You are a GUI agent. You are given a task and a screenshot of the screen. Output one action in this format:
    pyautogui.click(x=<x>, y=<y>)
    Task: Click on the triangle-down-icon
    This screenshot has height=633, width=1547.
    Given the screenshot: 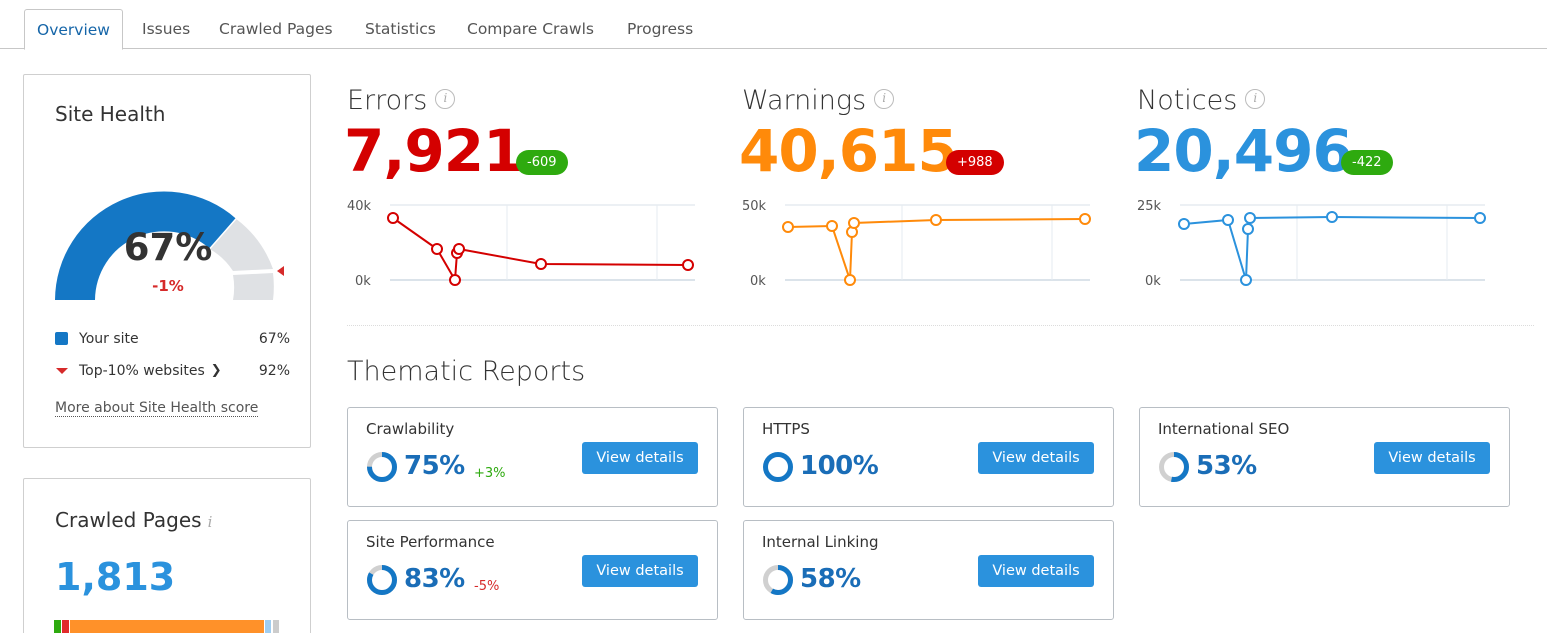 What is the action you would take?
    pyautogui.click(x=62, y=371)
    